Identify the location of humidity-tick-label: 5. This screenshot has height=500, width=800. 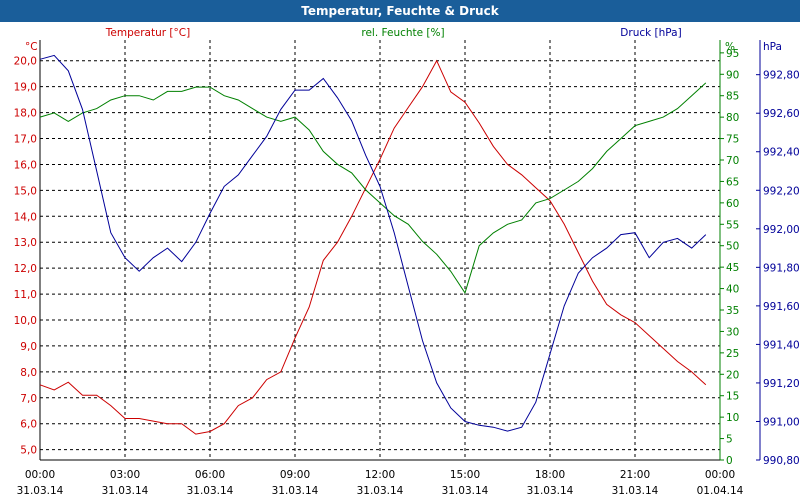
(729, 440).